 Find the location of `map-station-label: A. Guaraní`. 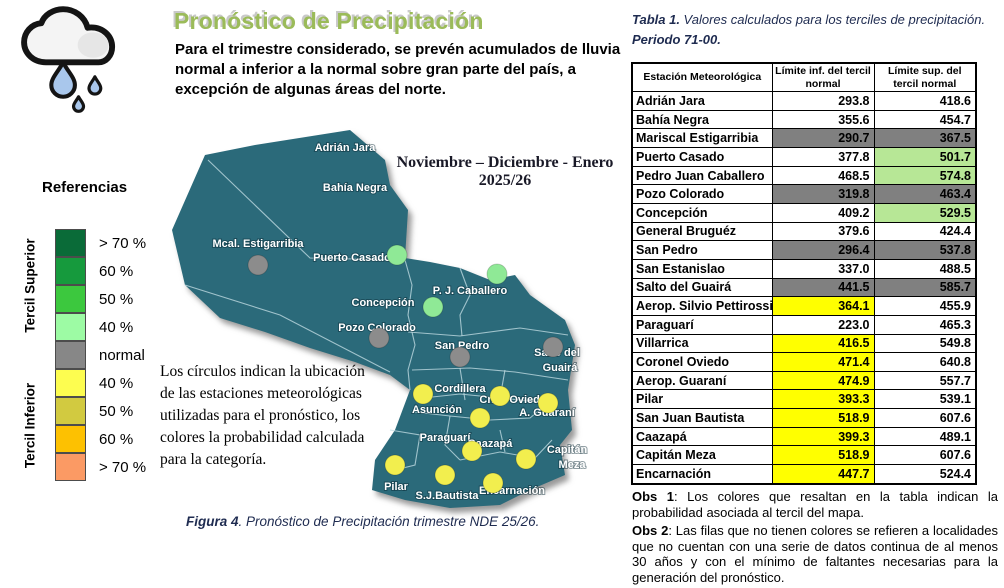

map-station-label: A. Guaraní is located at coordinates (547, 413).